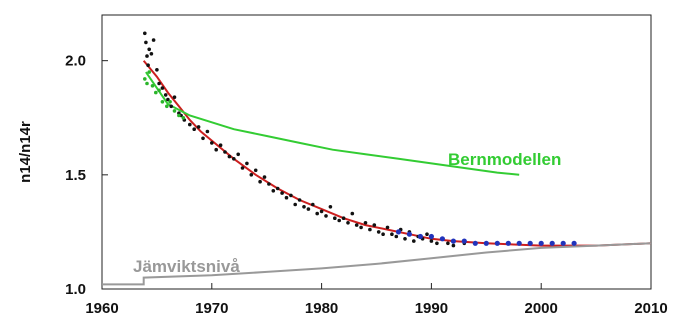 The width and height of the screenshot is (674, 325). I want to click on x-tick-label: 2010, so click(650, 308).